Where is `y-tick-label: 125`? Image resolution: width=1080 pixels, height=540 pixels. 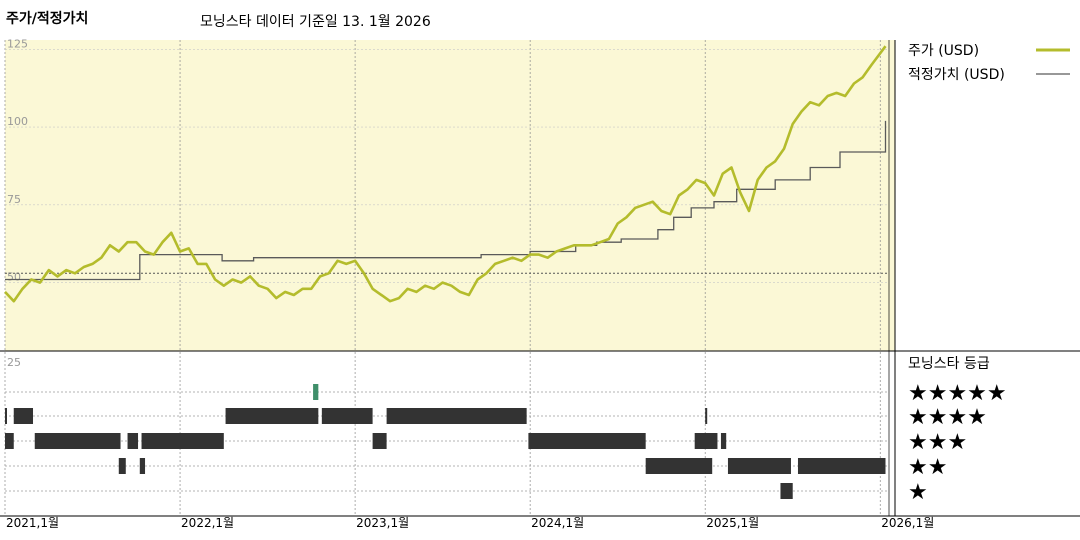
y-tick-label: 125 is located at coordinates (17, 43).